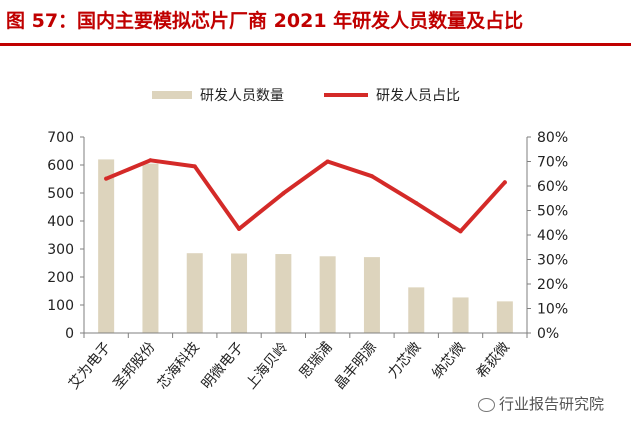 The height and width of the screenshot is (434, 631). Describe the element at coordinates (66, 236) in the screenshot. I see `left-axis: 0 100 200 300 400 500 600 700` at that location.